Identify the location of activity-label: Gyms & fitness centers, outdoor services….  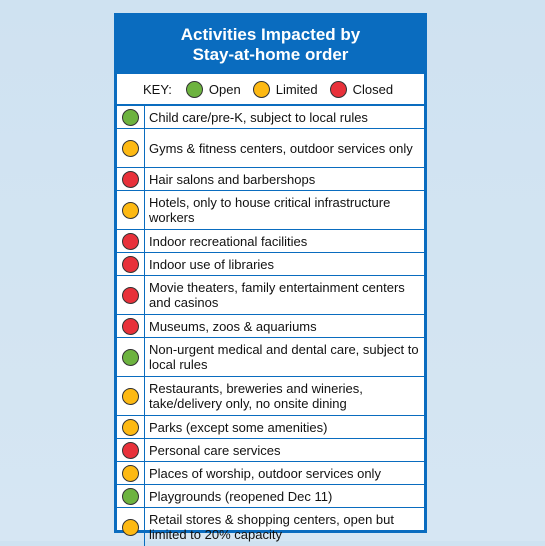
(281, 148).